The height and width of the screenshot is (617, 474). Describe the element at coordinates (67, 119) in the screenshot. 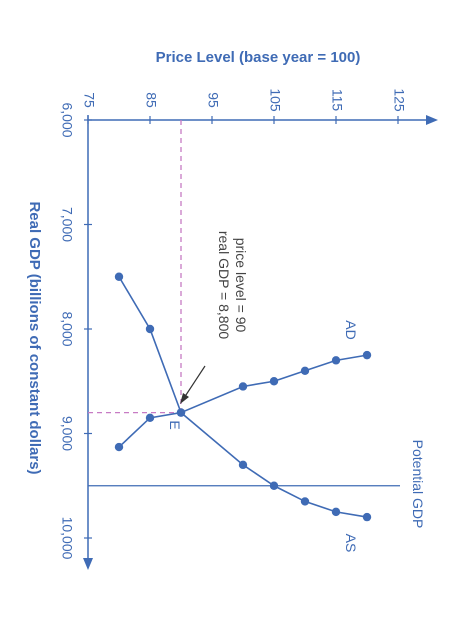

I see `x-tick-label: 6,000` at that location.